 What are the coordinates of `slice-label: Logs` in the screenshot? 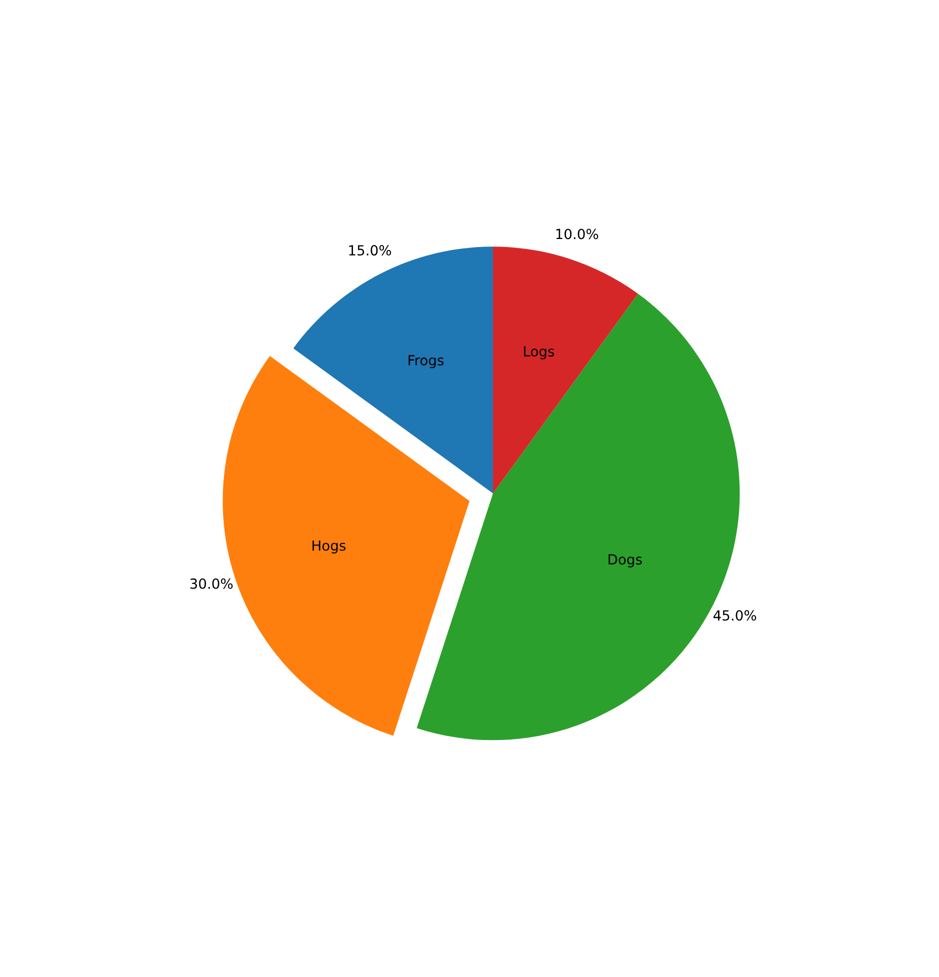 It's located at (539, 353).